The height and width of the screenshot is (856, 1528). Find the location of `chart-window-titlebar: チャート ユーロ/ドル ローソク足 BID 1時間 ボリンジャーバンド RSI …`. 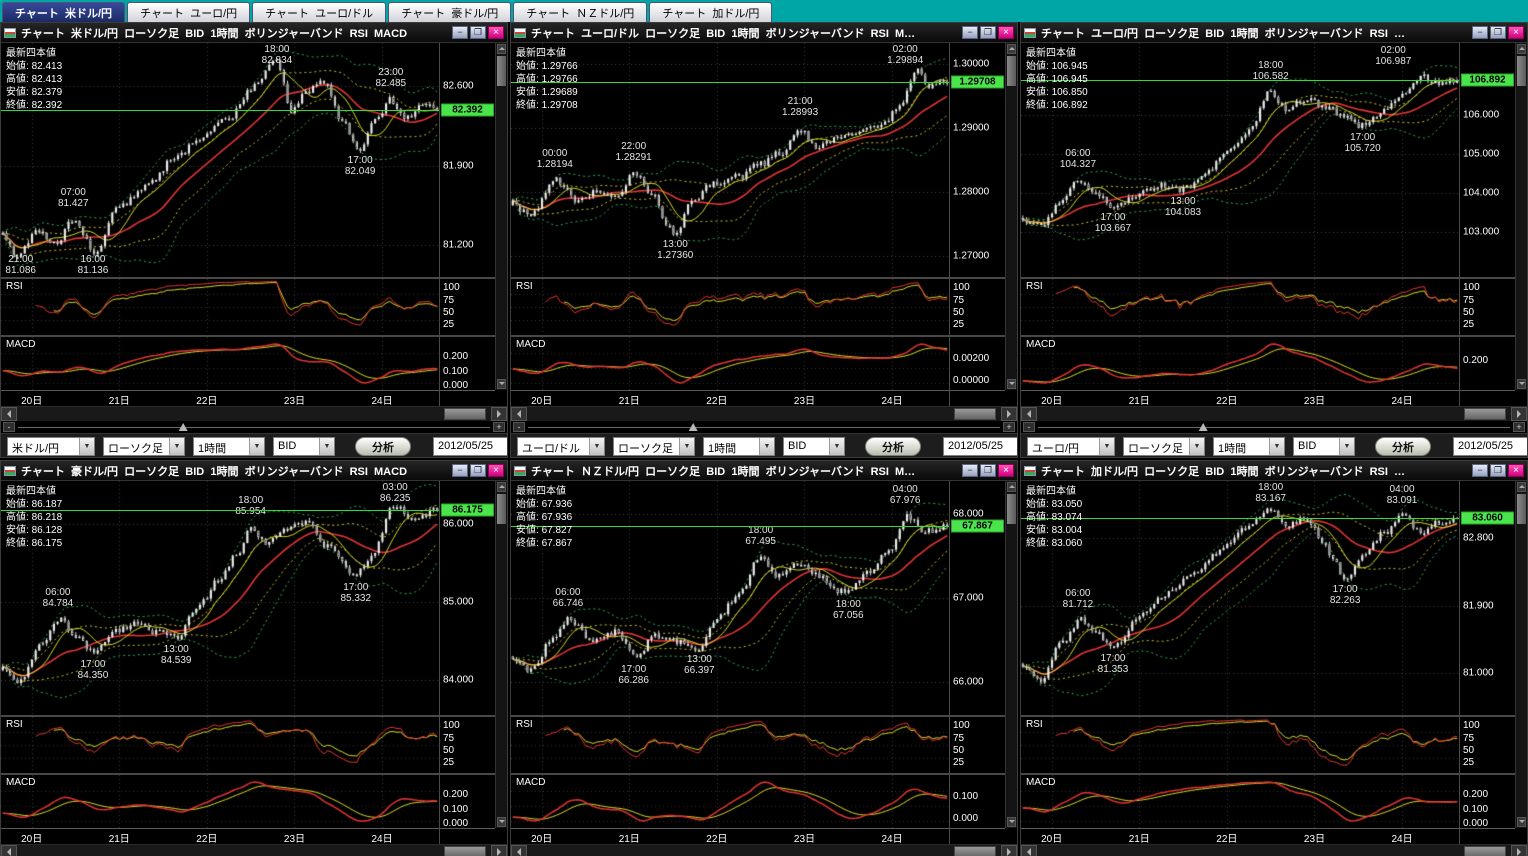

chart-window-titlebar: チャート ユーロ/ドル ローソク足 BID 1時間 ボリンジャーバンド RSI … is located at coordinates (764, 33).